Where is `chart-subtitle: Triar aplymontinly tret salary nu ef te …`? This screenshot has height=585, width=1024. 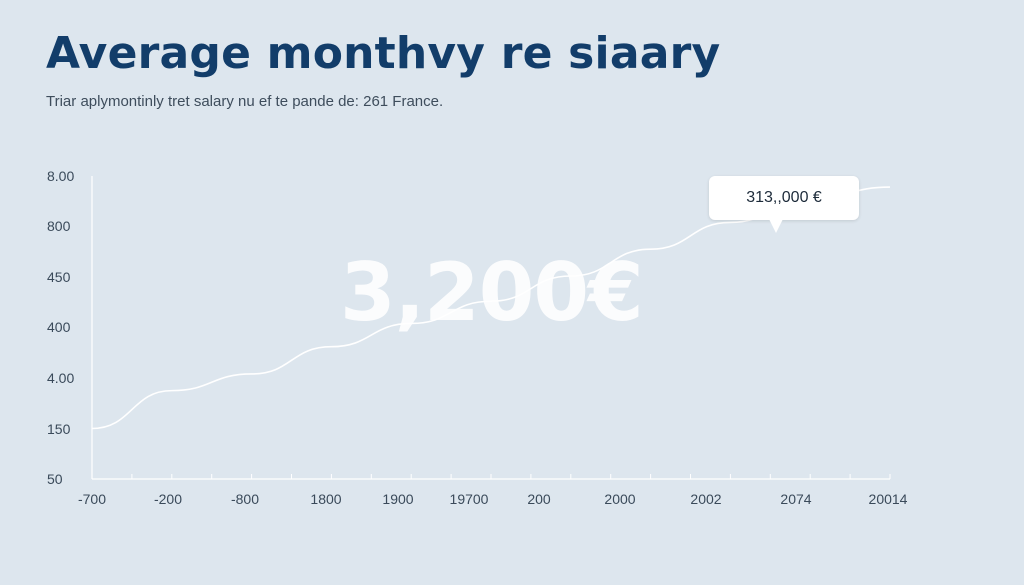 chart-subtitle: Triar aplymontinly tret salary nu ef te … is located at coordinates (245, 101).